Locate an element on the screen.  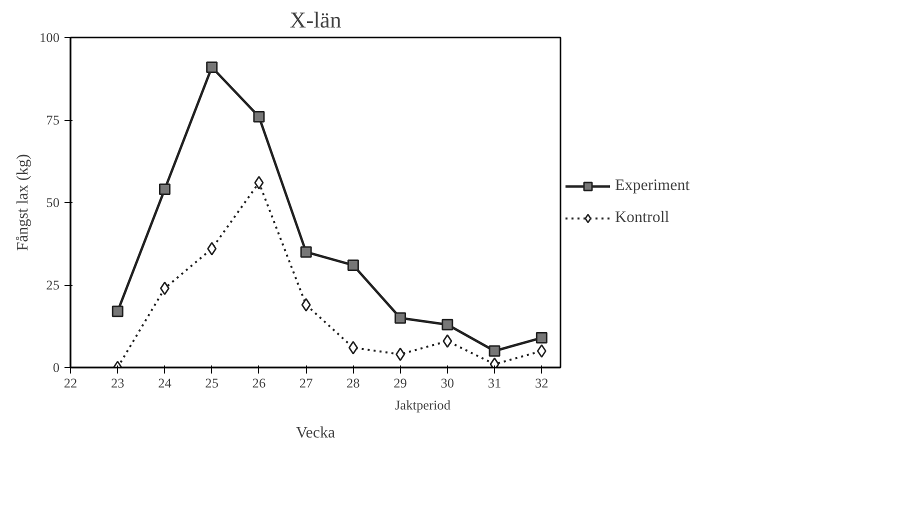
x-tick-label: 23 is located at coordinates (117, 383).